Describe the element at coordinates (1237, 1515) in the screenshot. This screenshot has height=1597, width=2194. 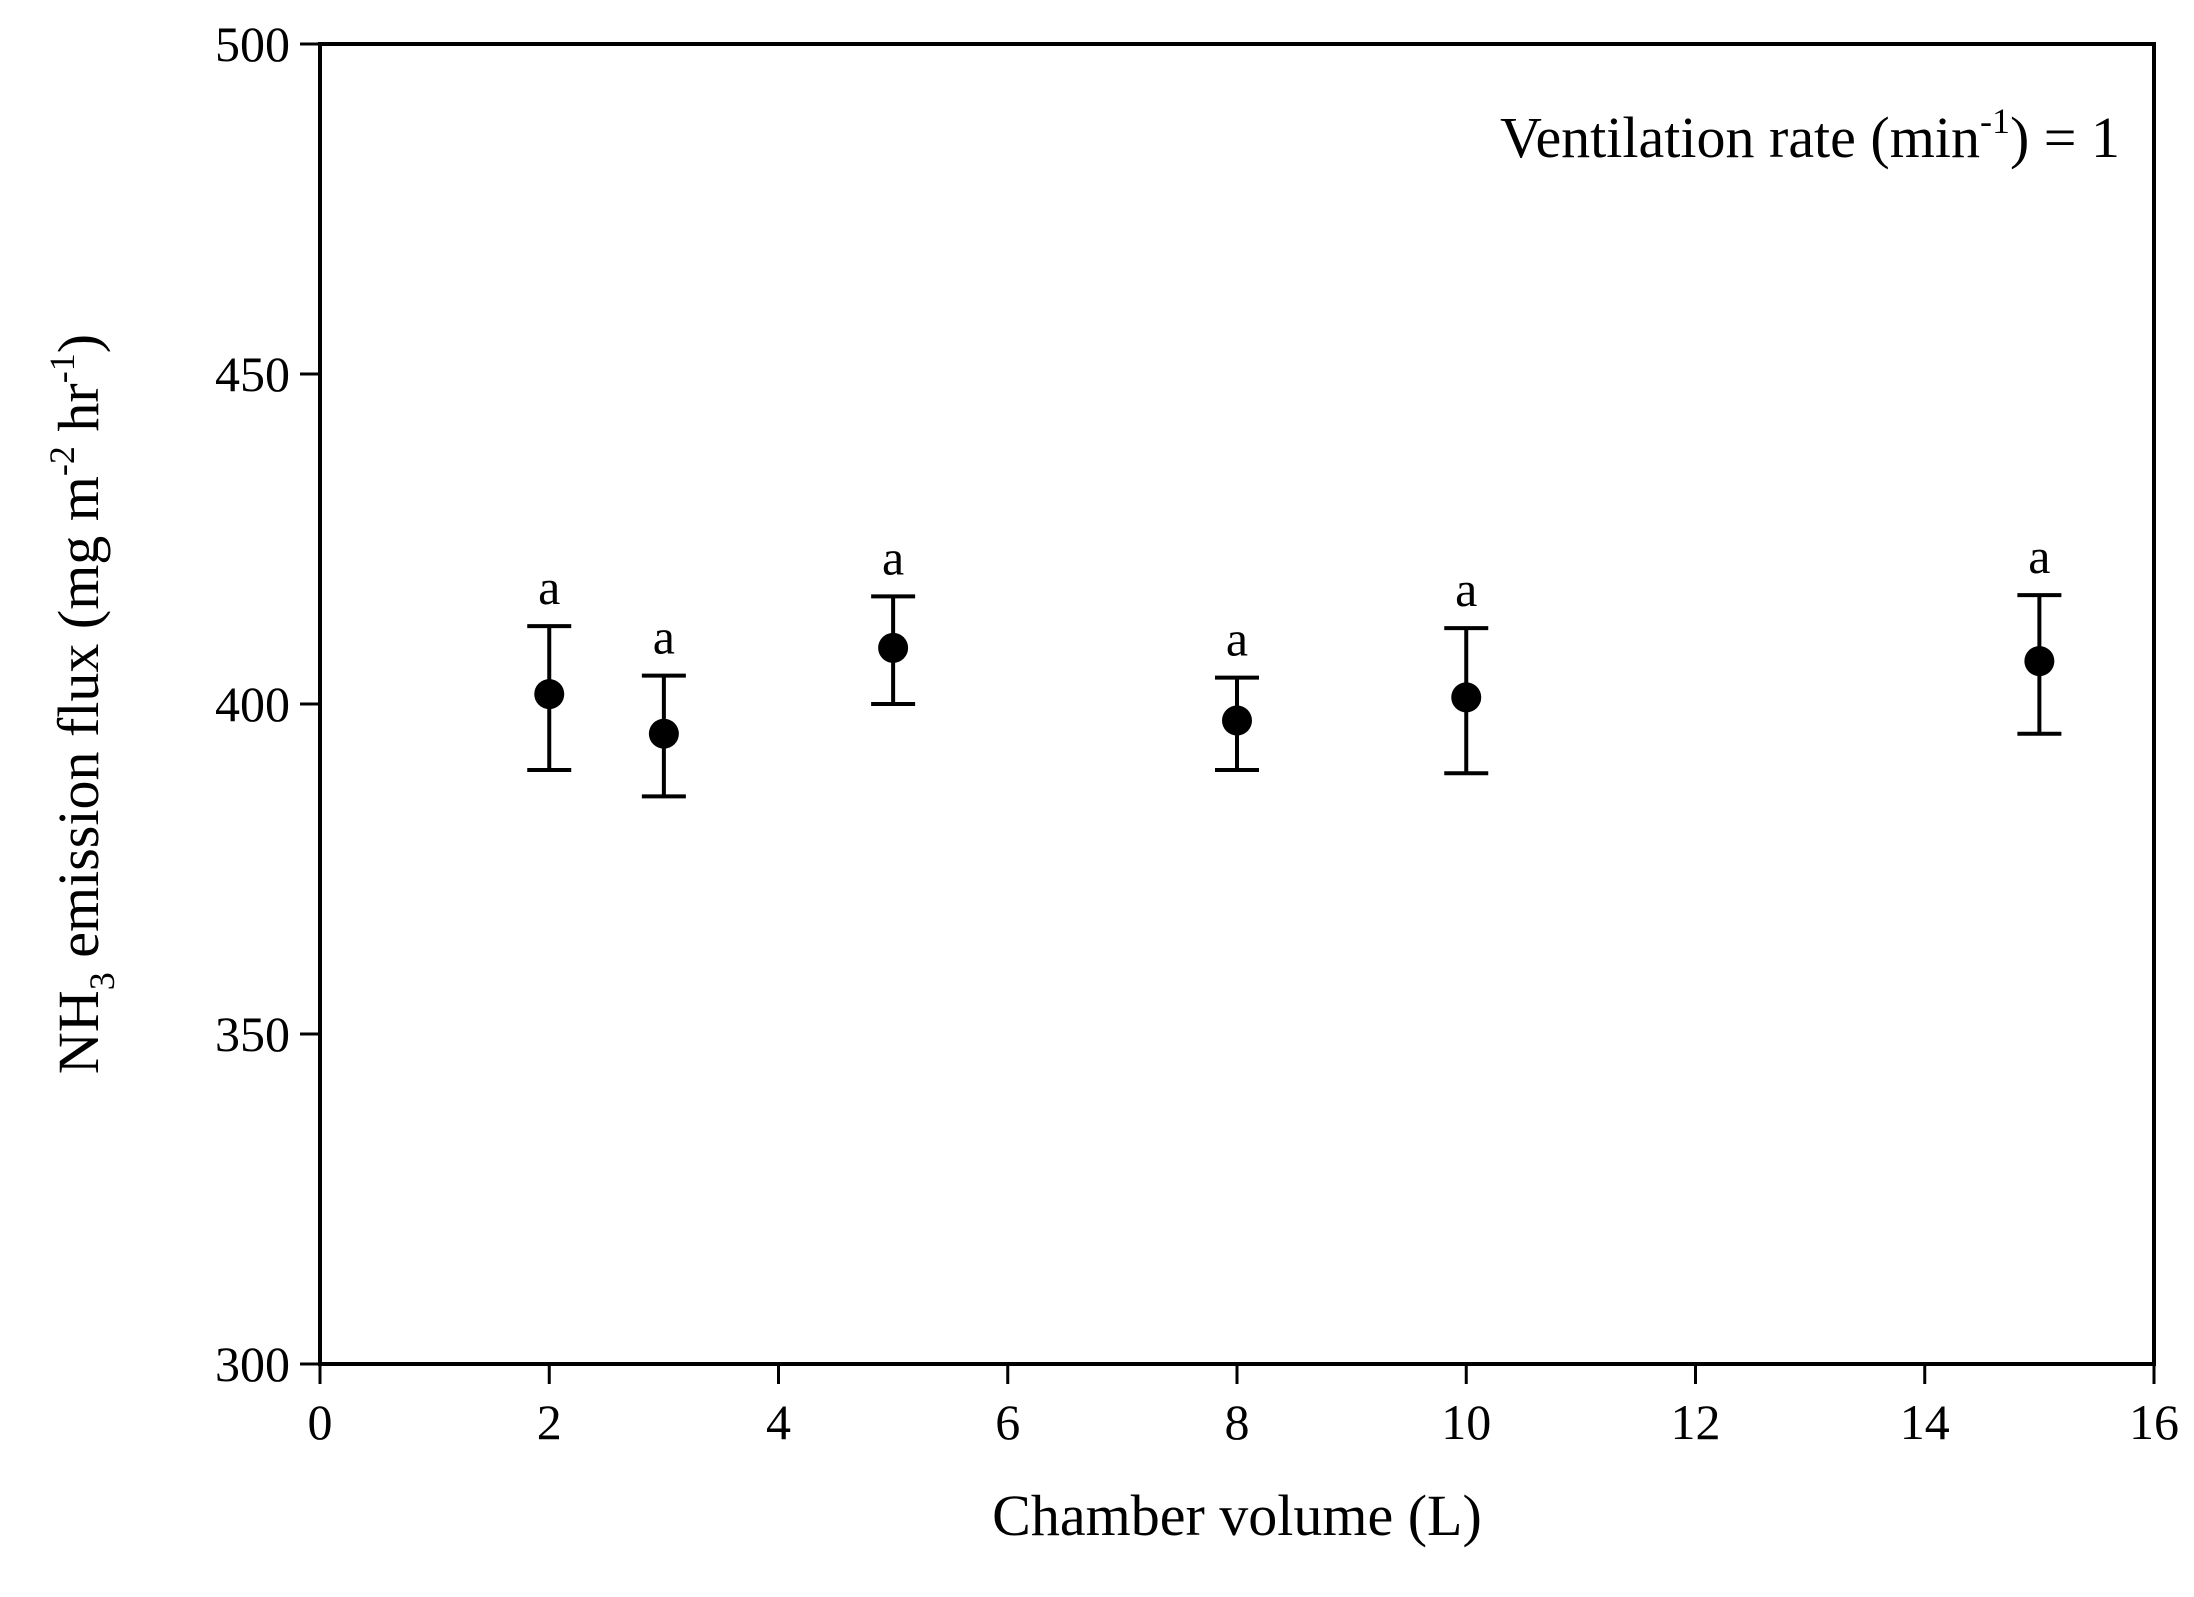
I see `x-axis-title: Chamber volume (L)` at that location.